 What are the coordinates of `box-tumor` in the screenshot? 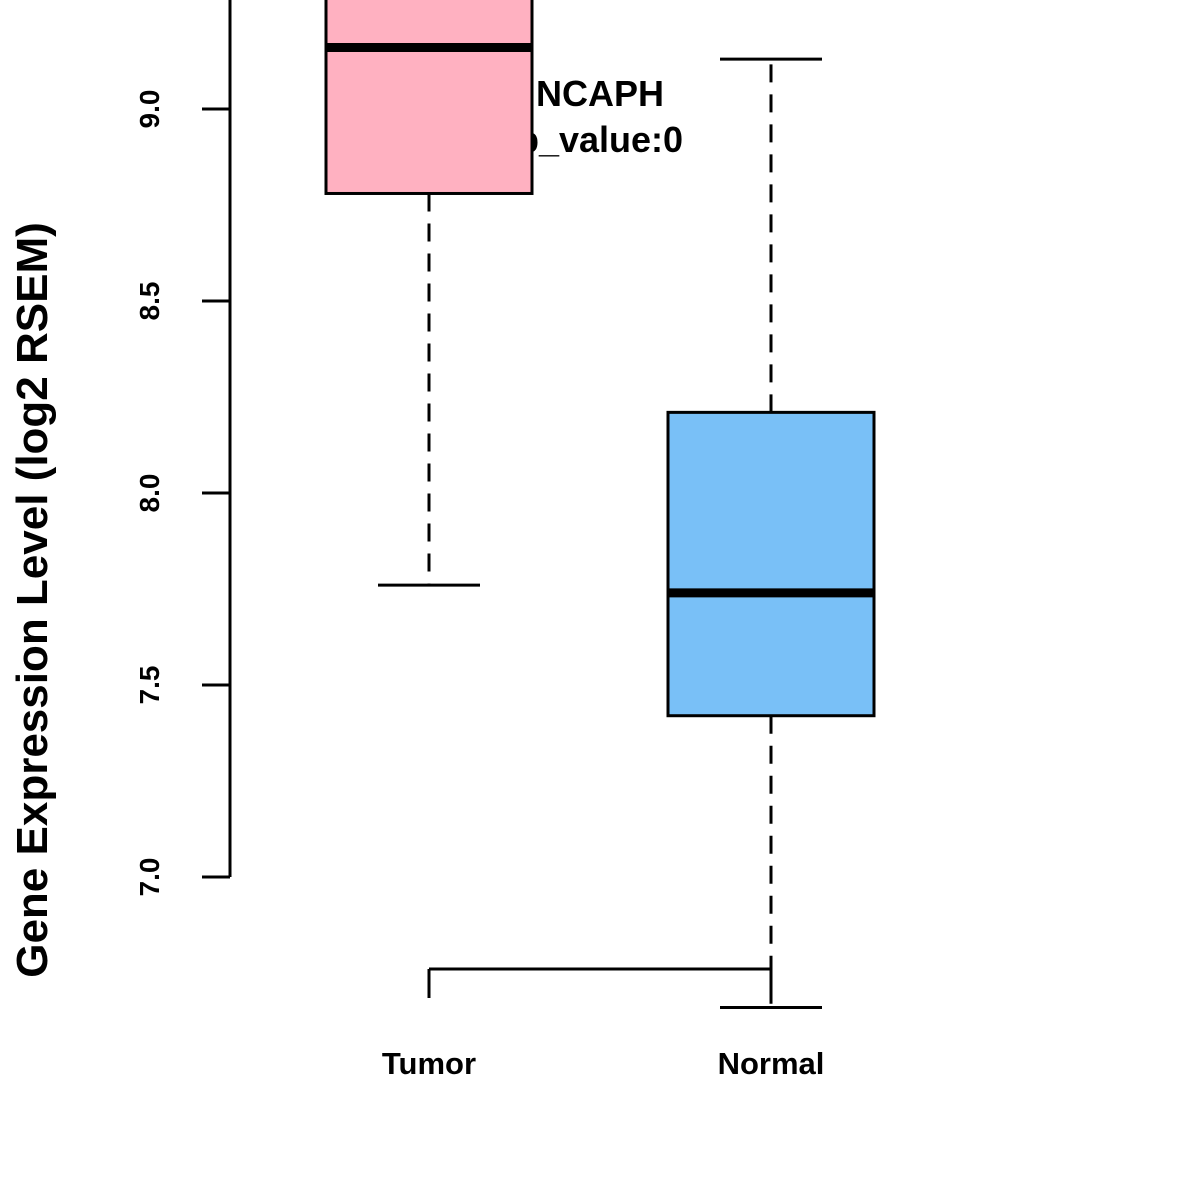 It's located at (429, 293).